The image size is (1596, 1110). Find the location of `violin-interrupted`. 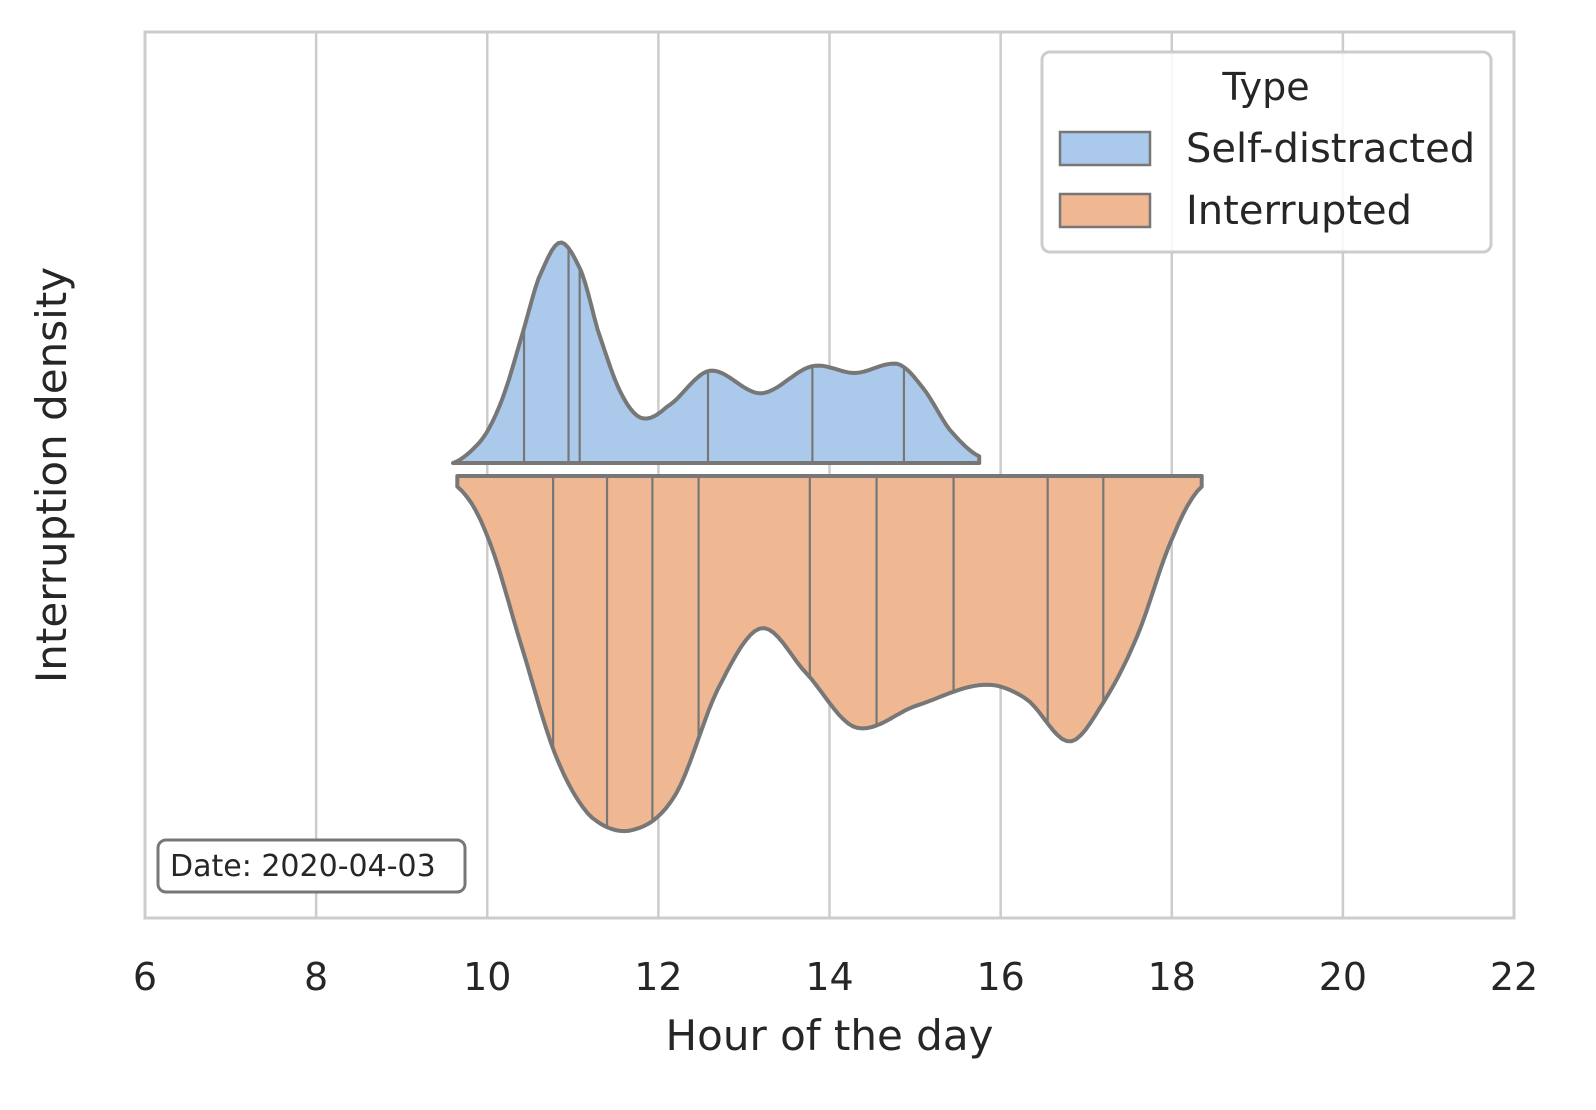

violin-interrupted is located at coordinates (829, 654).